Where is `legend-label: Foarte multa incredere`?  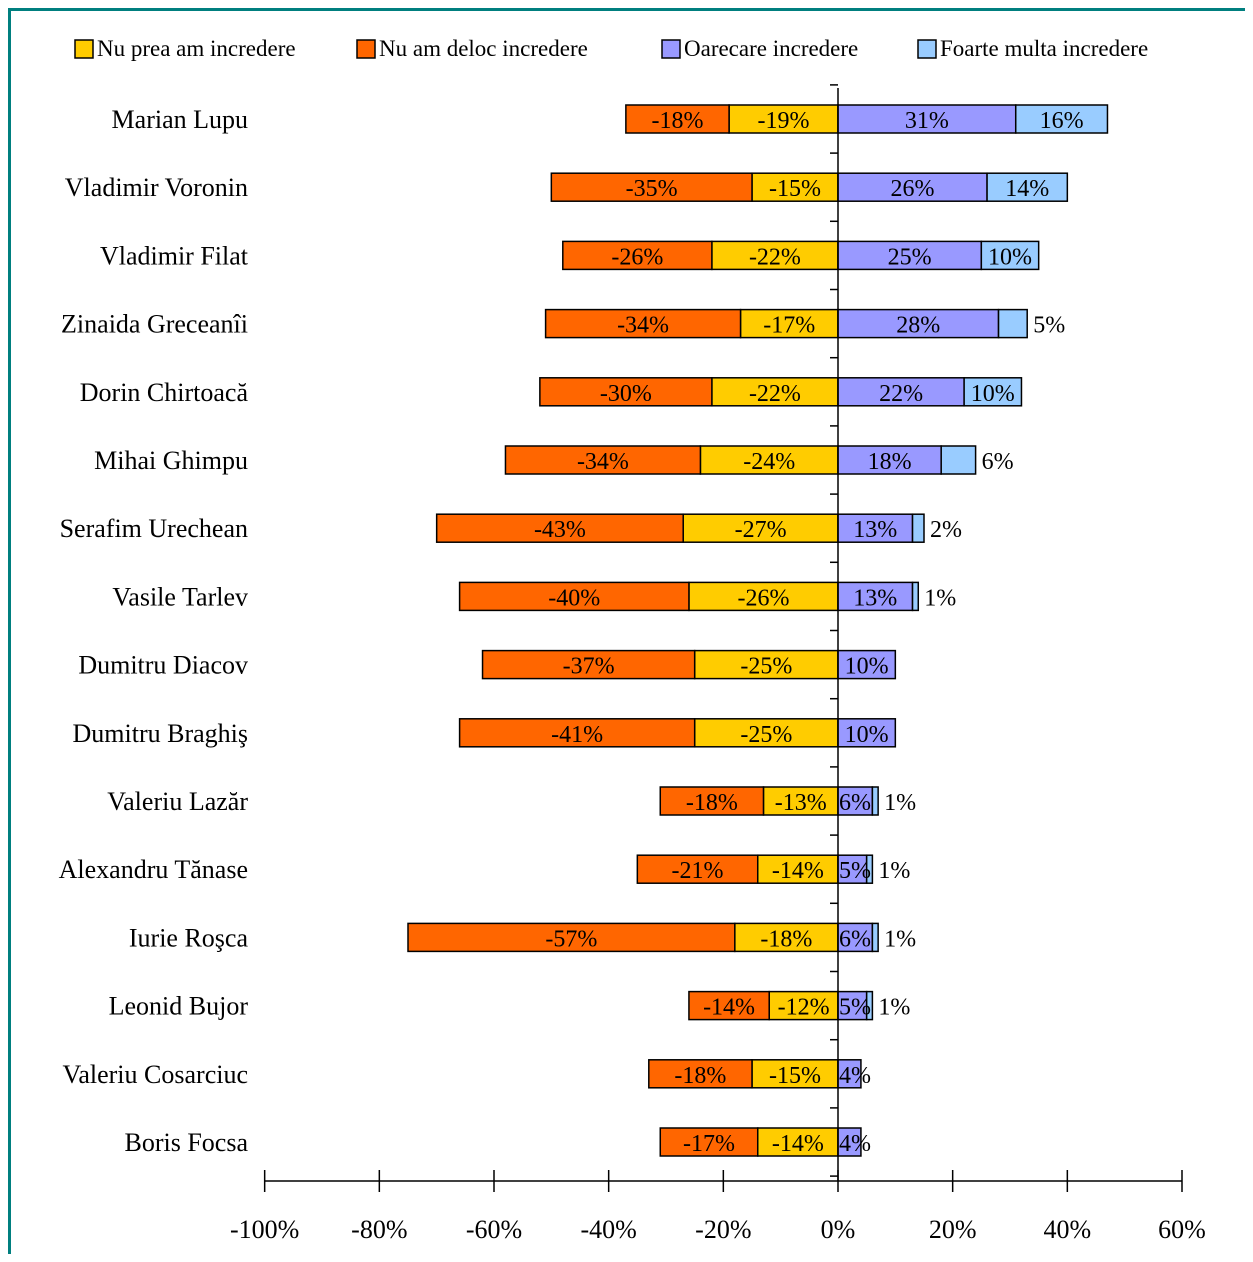 legend-label: Foarte multa incredere is located at coordinates (1044, 48).